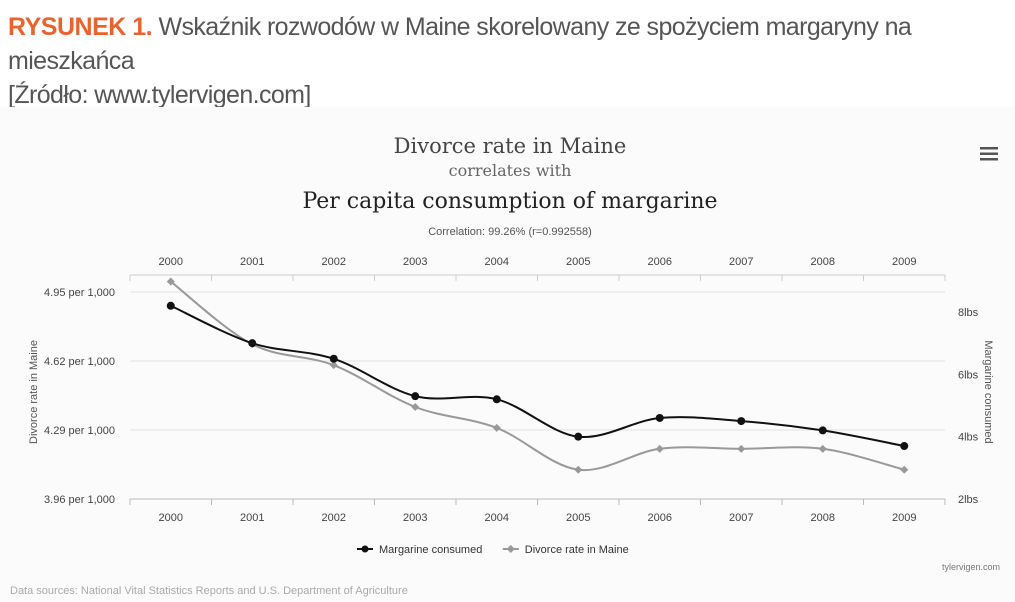 The height and width of the screenshot is (602, 1015). What do you see at coordinates (415, 262) in the screenshot?
I see `x-tick-label-top: 2003` at bounding box center [415, 262].